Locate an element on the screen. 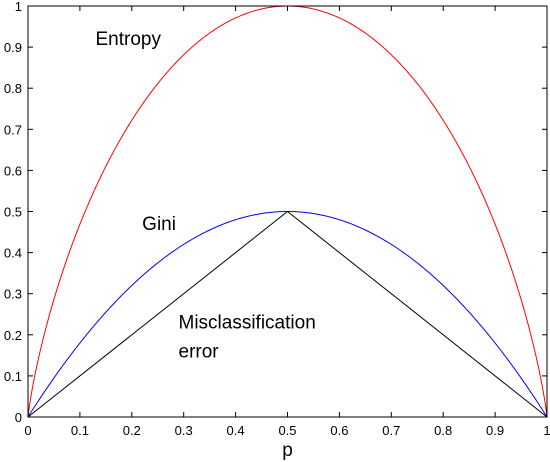 This screenshot has width=550, height=462. y-tick-label: 0.6 is located at coordinates (13, 170).